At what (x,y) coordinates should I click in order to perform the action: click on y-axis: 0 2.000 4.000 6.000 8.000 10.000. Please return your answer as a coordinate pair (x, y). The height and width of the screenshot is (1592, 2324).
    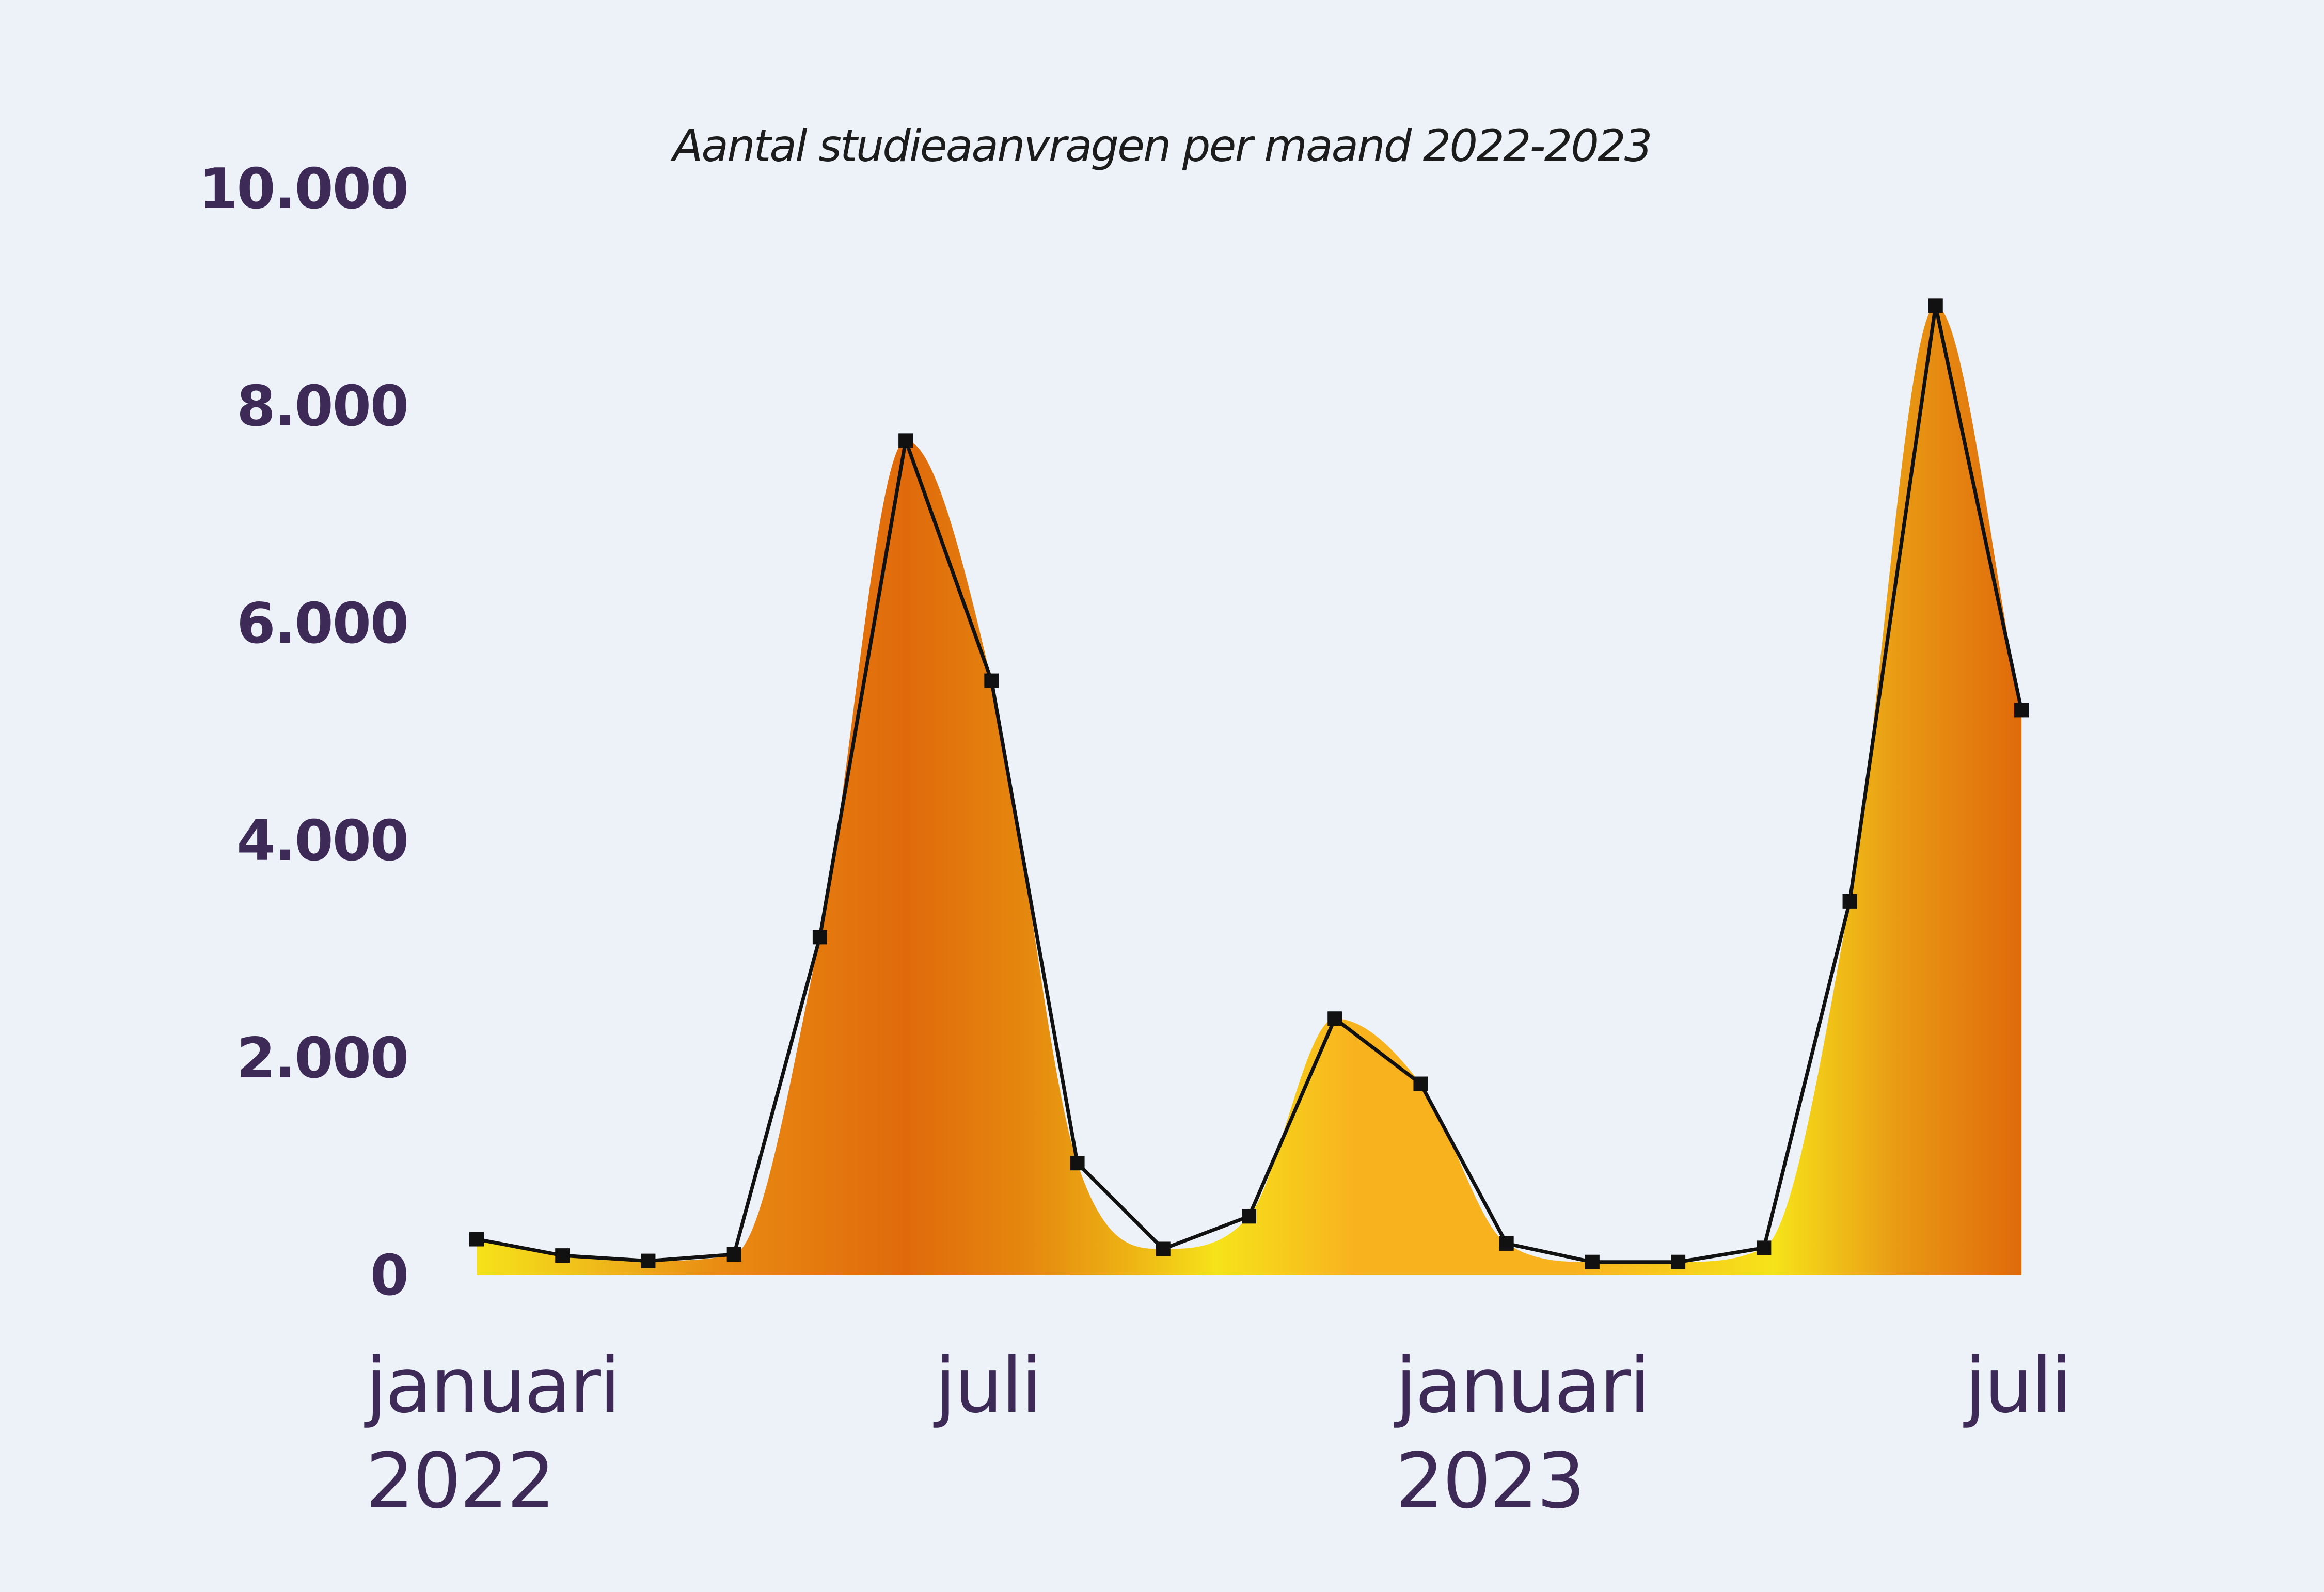
    Looking at the image, I should click on (304, 732).